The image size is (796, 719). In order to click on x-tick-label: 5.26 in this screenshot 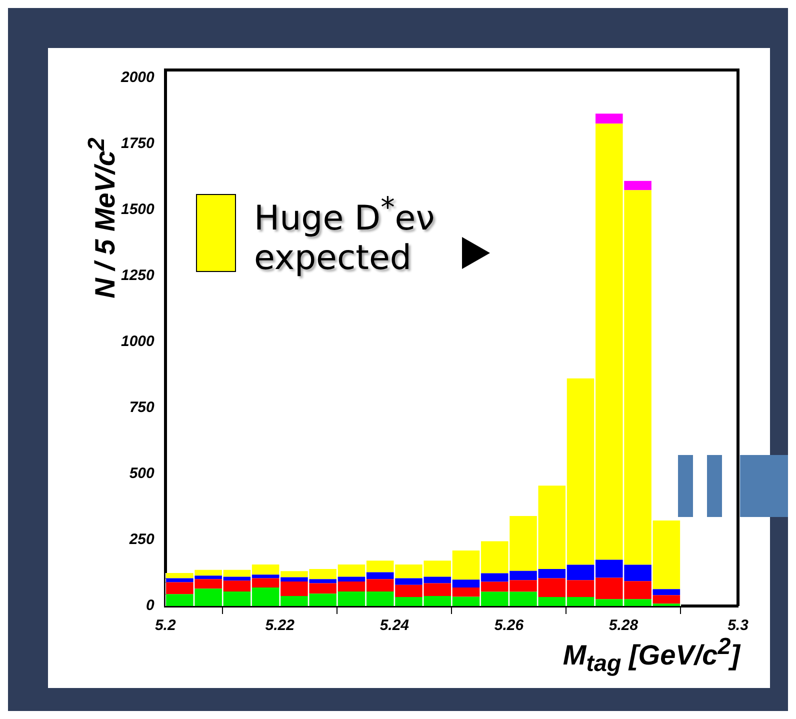, I will do `click(509, 625)`.